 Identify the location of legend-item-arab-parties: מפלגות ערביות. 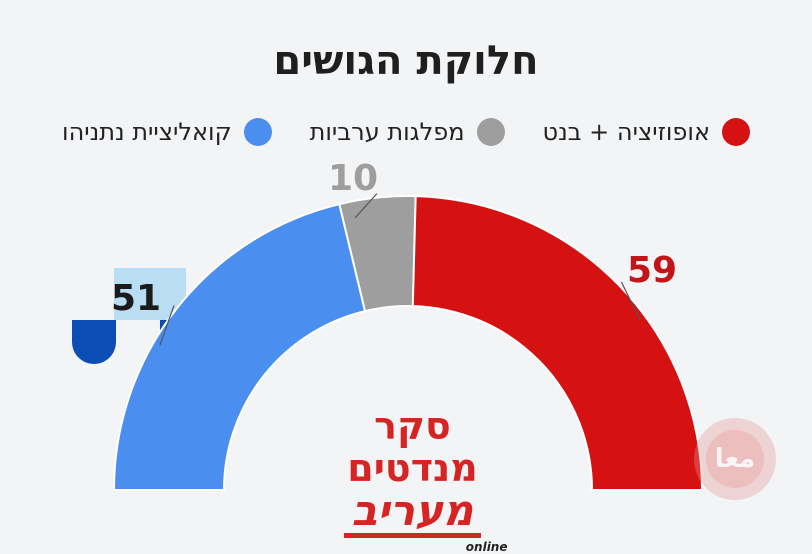
(407, 132).